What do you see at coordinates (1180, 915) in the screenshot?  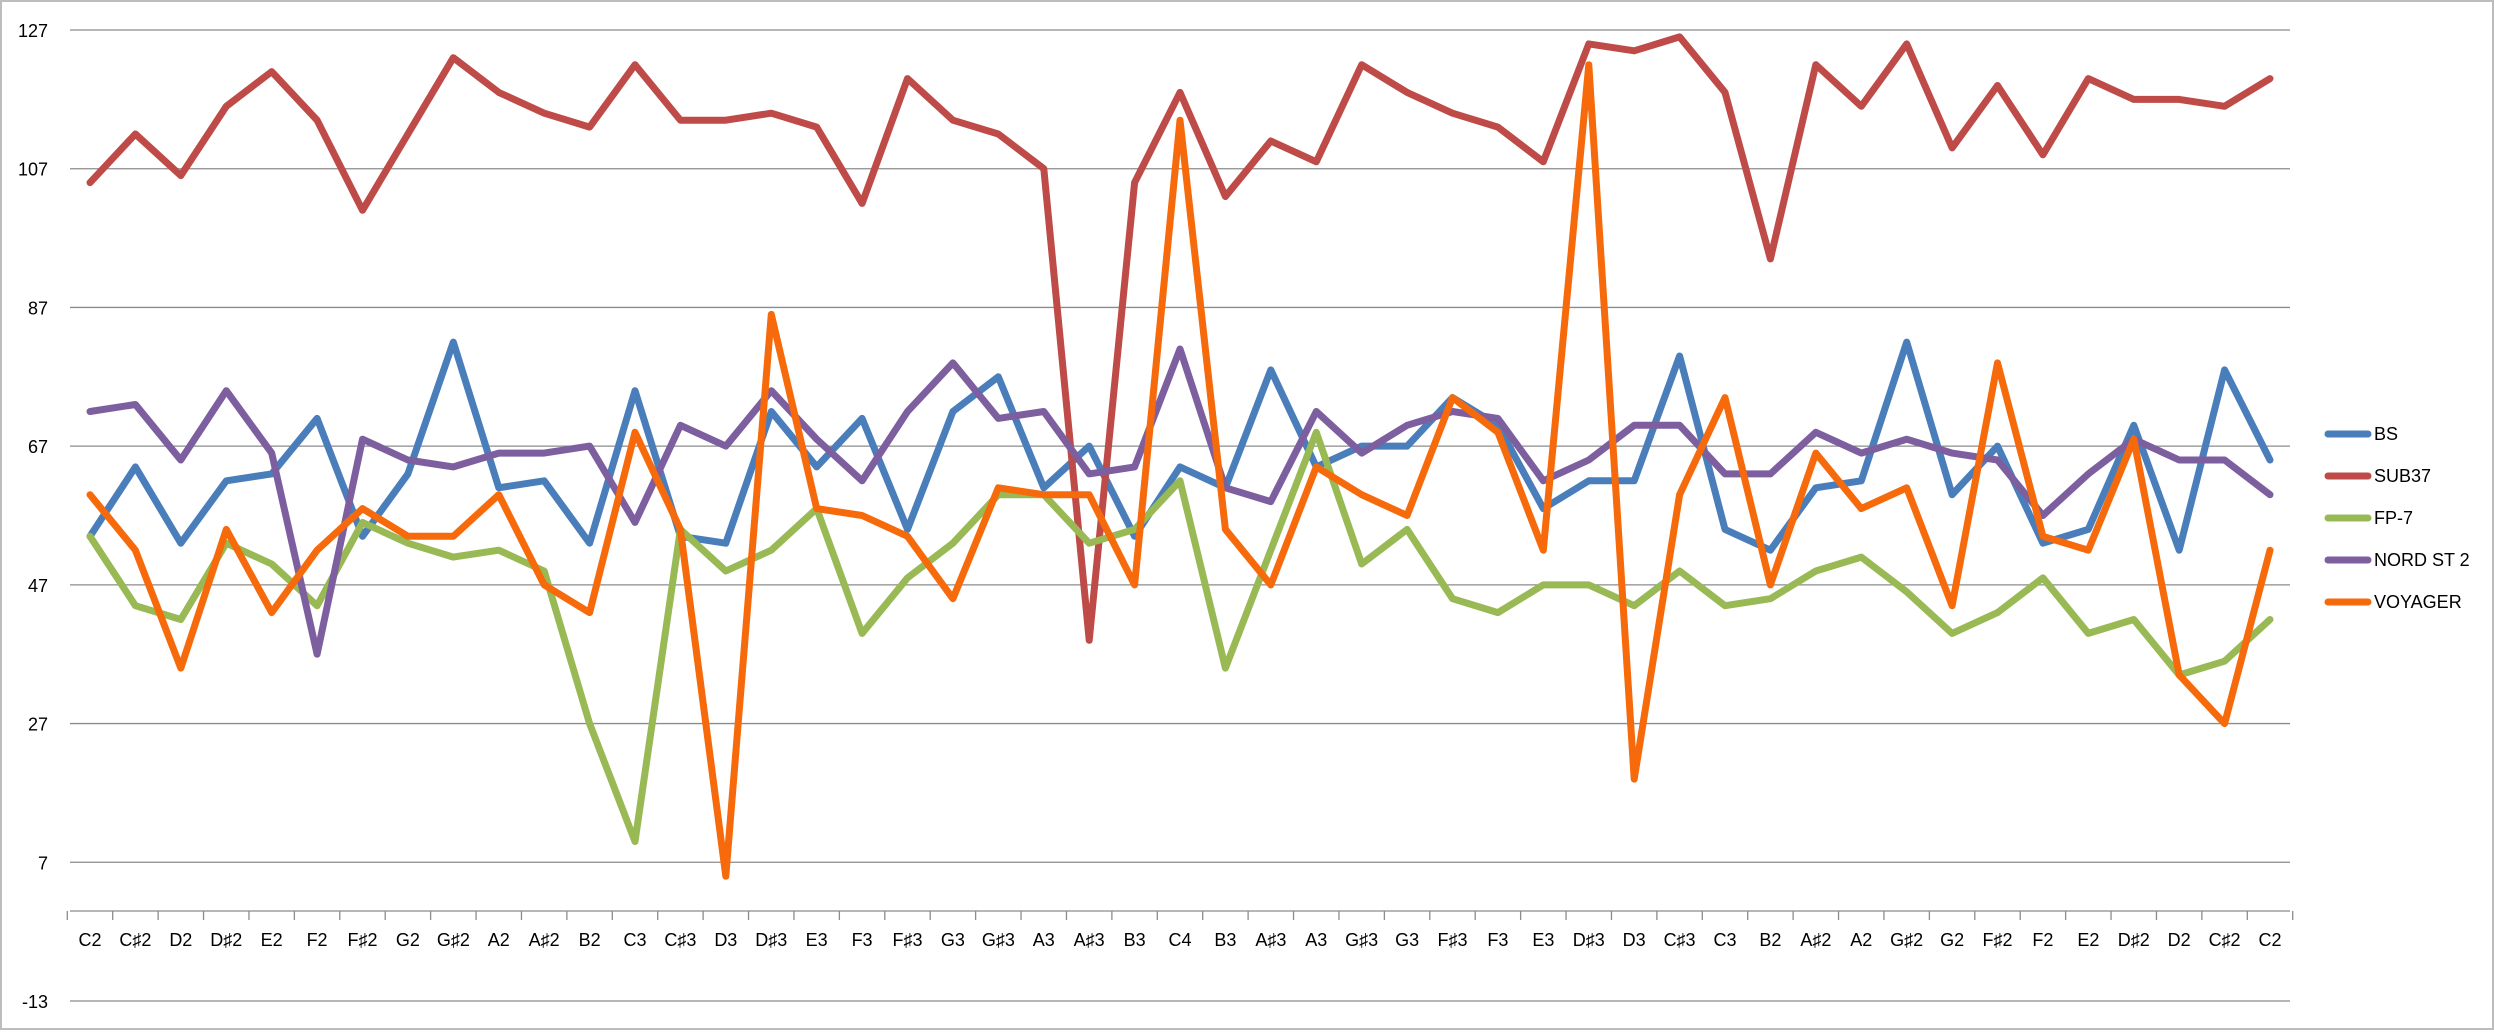 I see `axes` at bounding box center [1180, 915].